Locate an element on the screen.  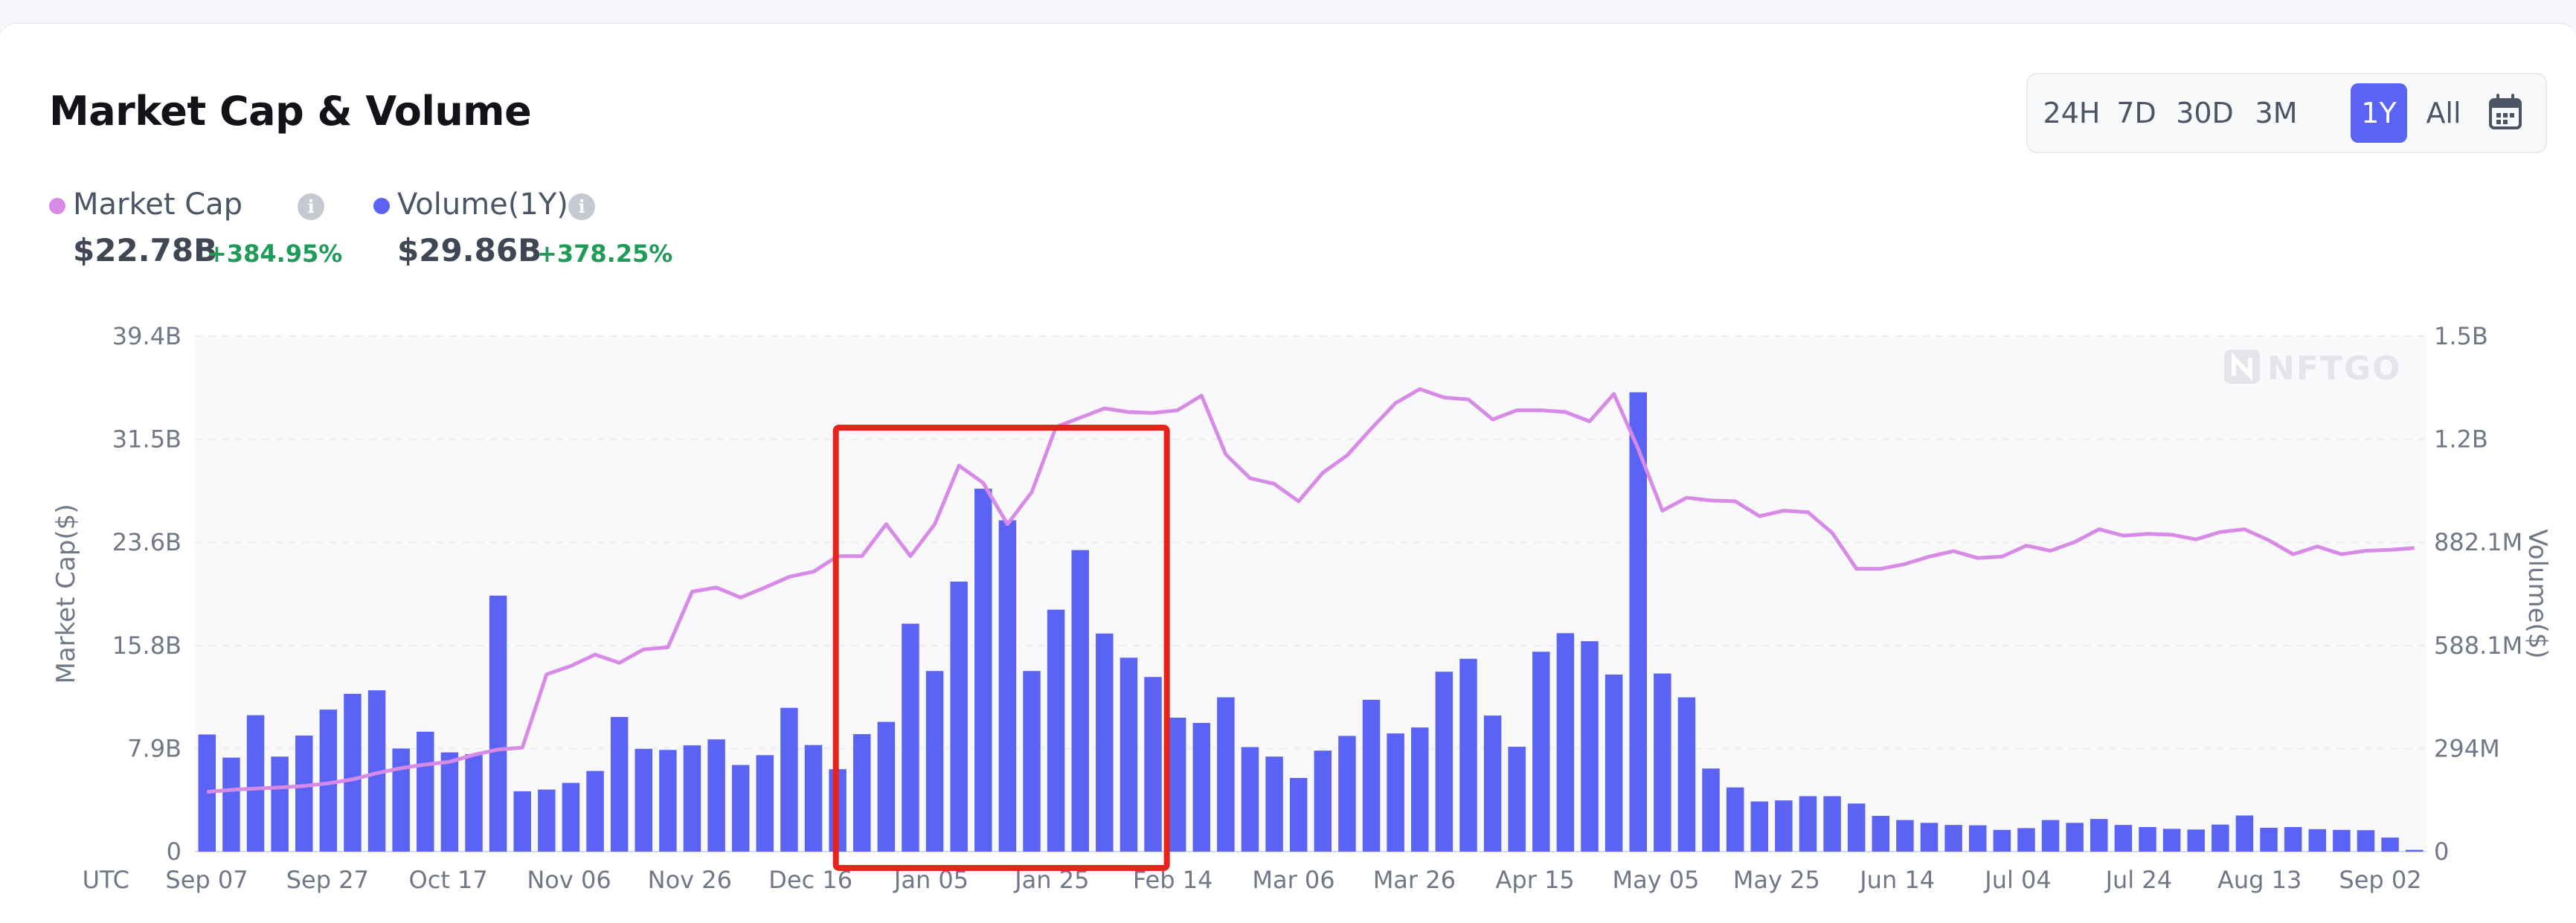
y-left-tick-label: 0 is located at coordinates (174, 851).